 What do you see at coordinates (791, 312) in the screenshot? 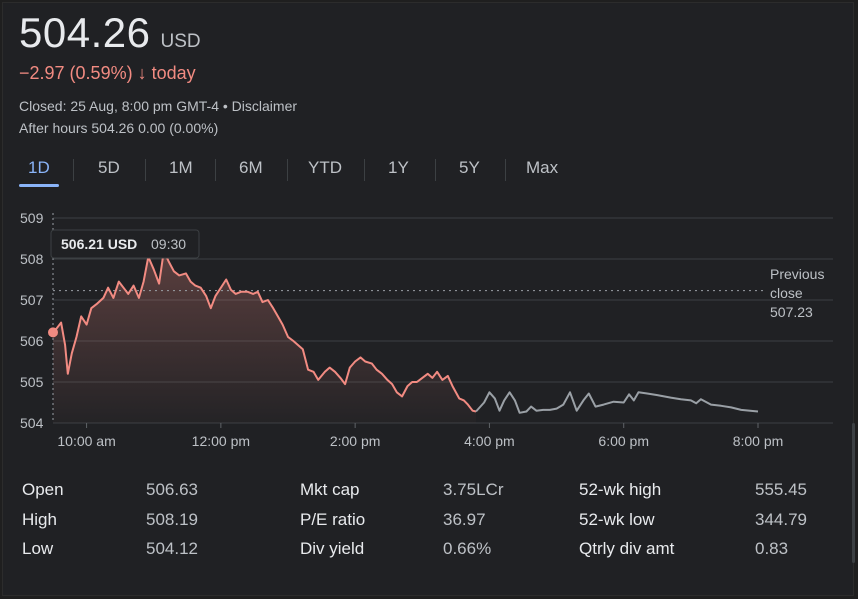
I see `previous-close-value: 507.23` at bounding box center [791, 312].